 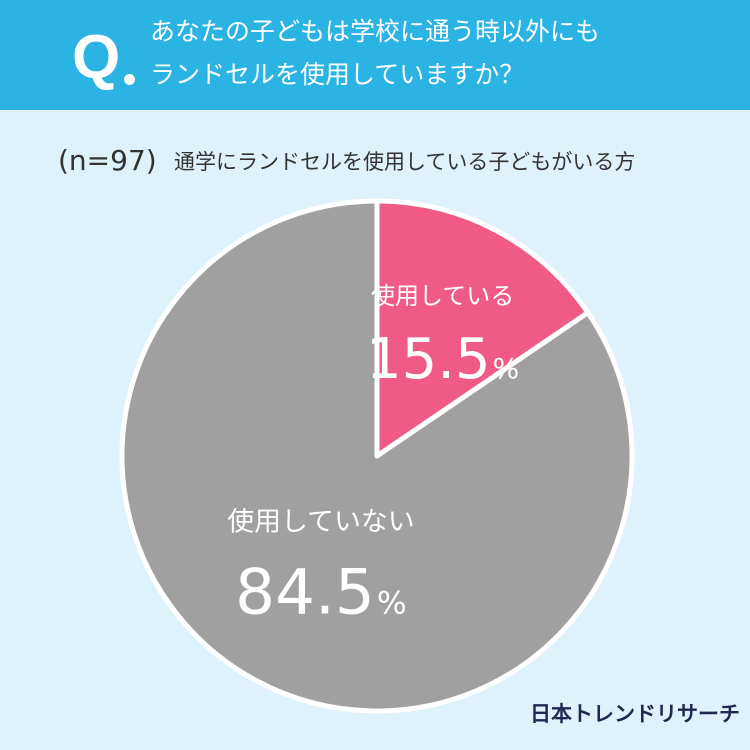 I want to click on sample-size: (n=97), so click(x=107, y=160).